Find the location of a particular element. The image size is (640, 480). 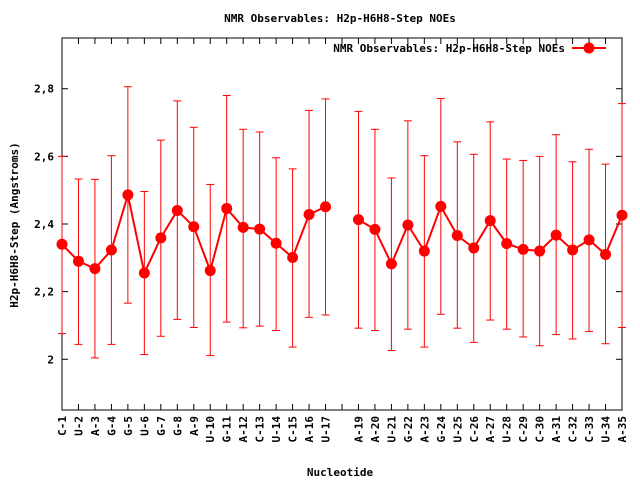

legend: NMR Observables: H2p-H6H8-Step NOEs is located at coordinates (469, 48).